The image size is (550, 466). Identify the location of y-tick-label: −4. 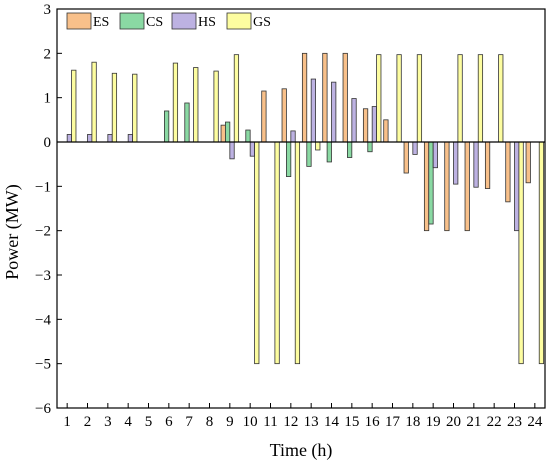
(43, 320).